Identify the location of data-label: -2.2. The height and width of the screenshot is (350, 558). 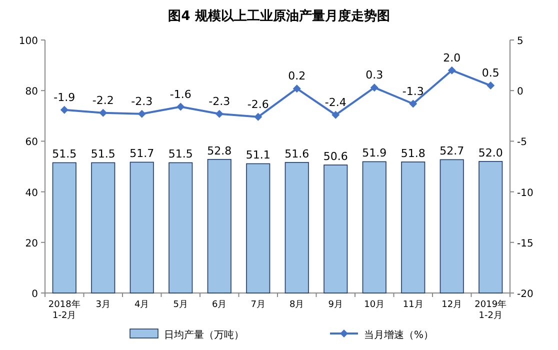
(103, 100).